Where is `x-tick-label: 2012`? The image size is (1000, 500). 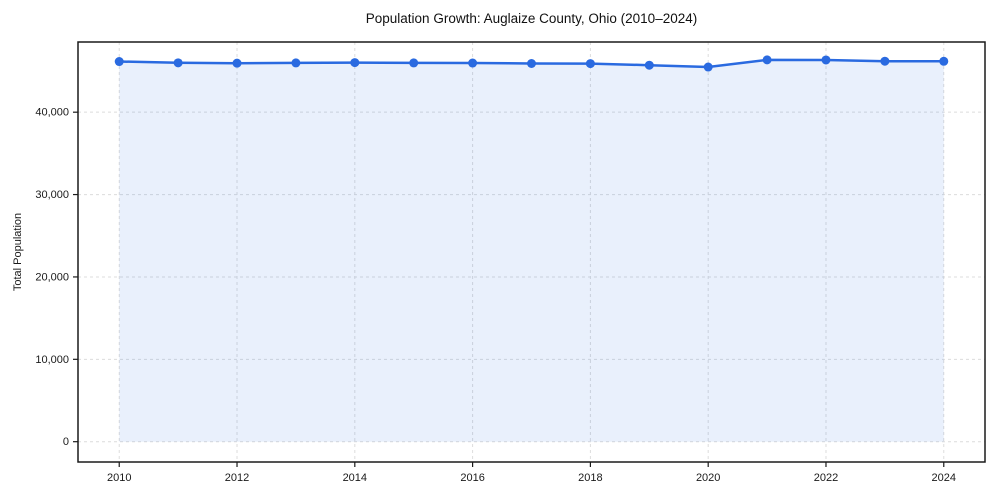
x-tick-label: 2012 is located at coordinates (237, 478).